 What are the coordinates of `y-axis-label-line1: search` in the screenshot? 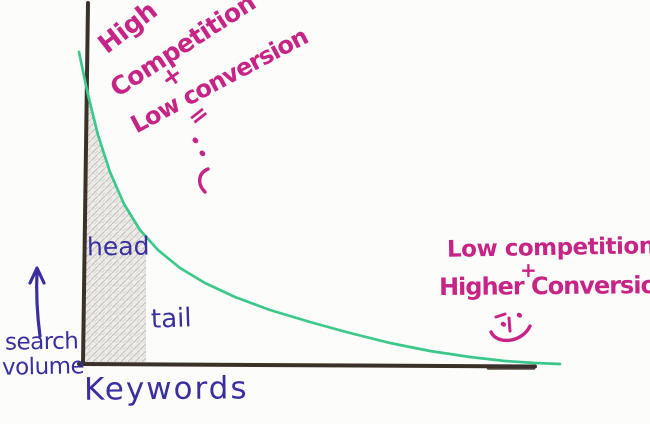 It's located at (41, 342).